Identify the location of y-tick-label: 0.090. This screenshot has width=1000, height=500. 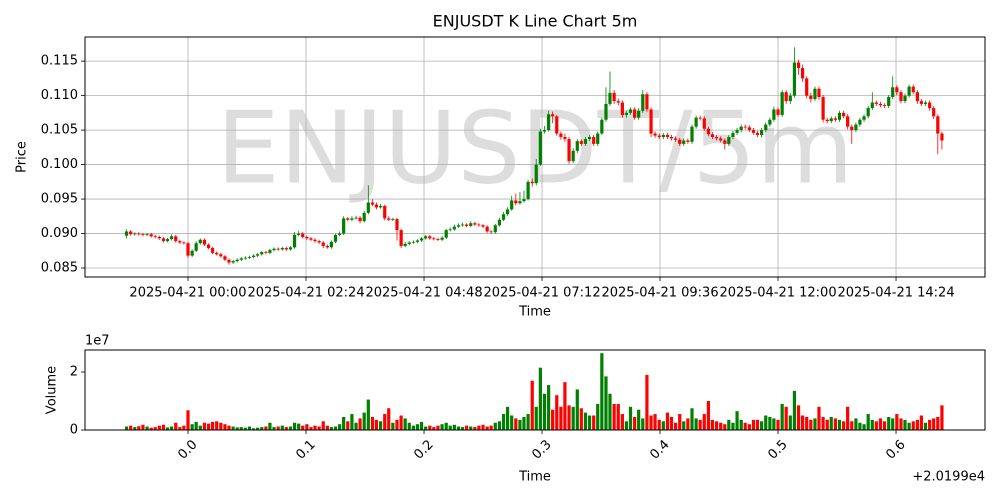
(59, 233).